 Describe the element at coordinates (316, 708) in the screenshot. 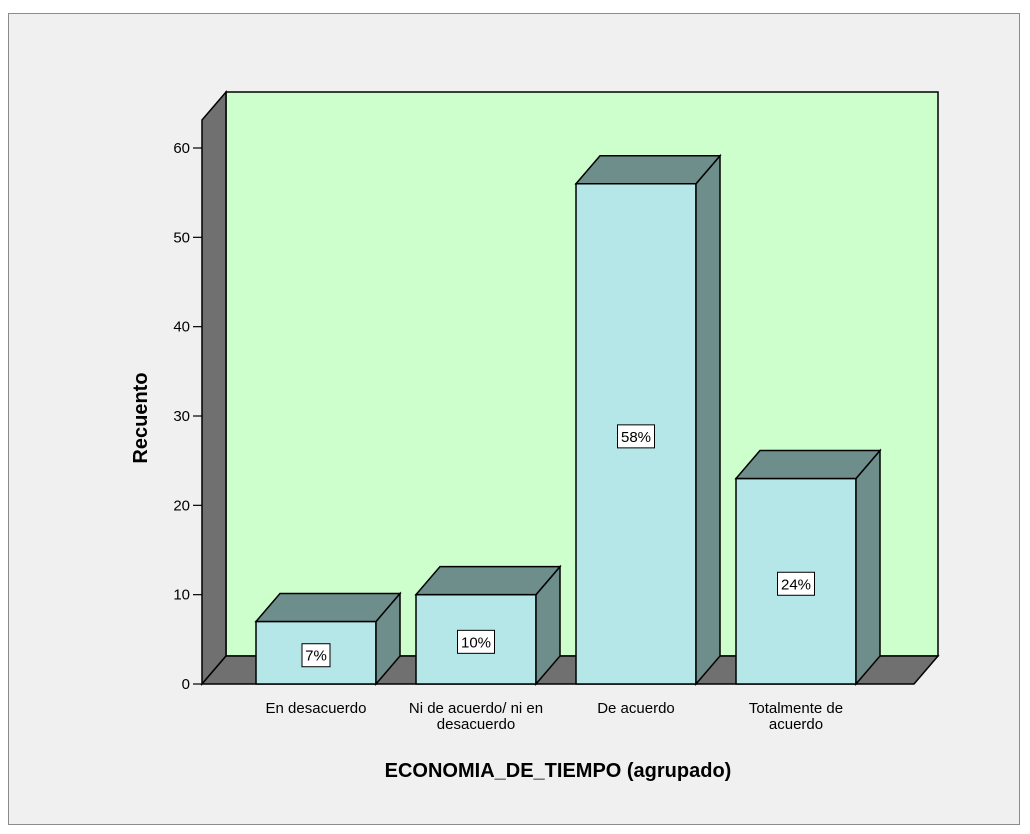

I see `category-label: En desacuerdo` at that location.